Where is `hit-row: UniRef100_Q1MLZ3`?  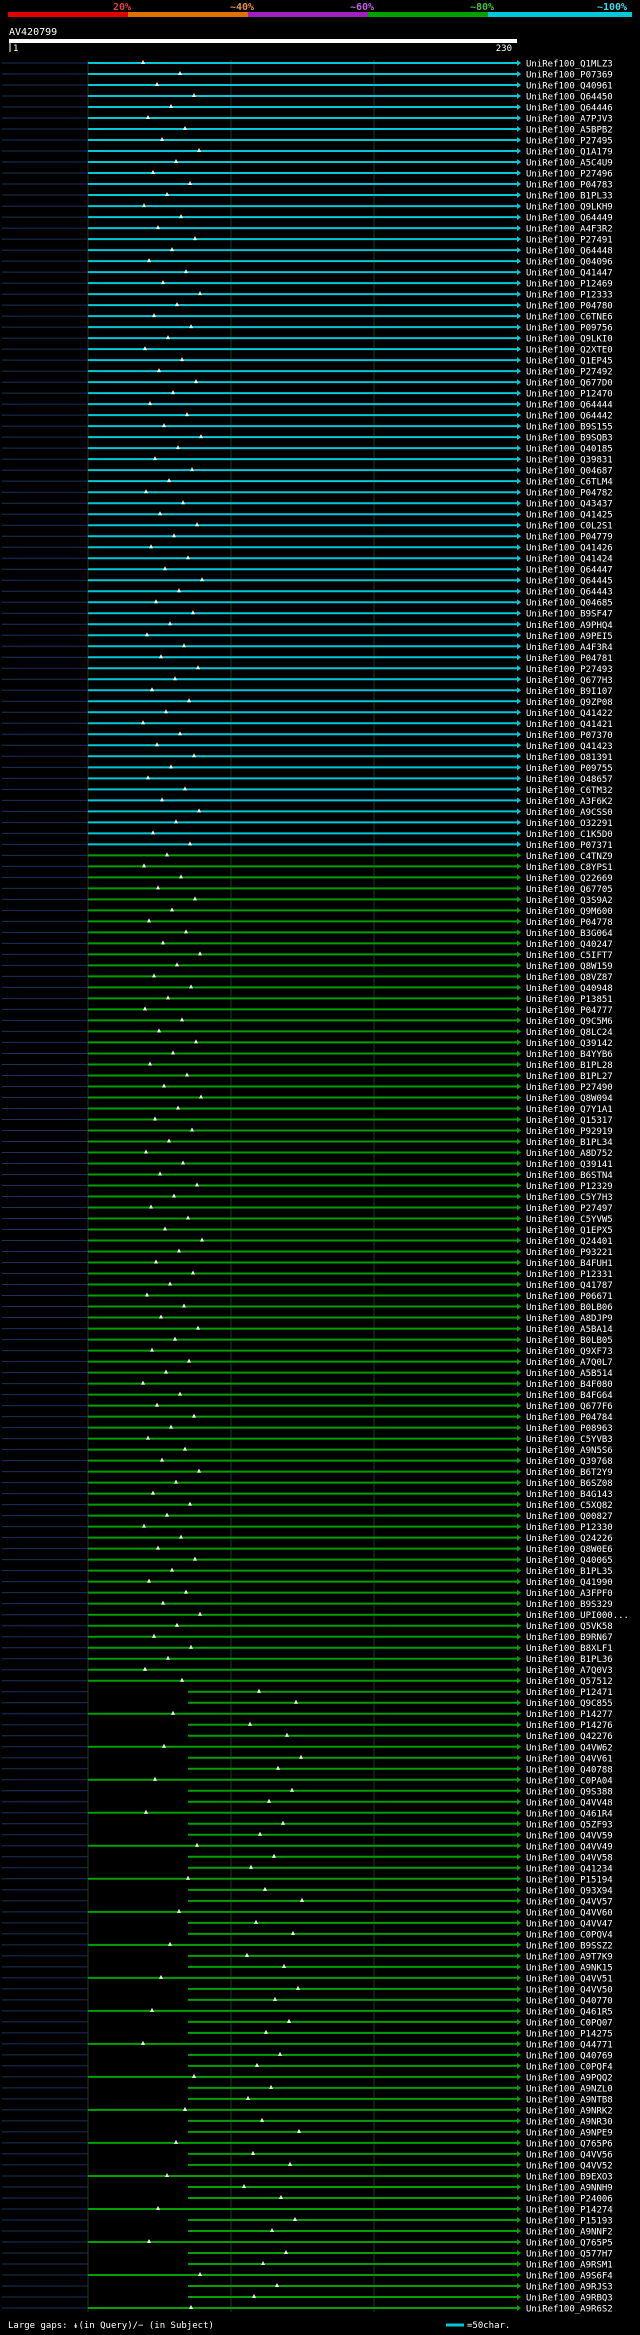
hit-row: UniRef100_Q1MLZ3 is located at coordinates (307, 65).